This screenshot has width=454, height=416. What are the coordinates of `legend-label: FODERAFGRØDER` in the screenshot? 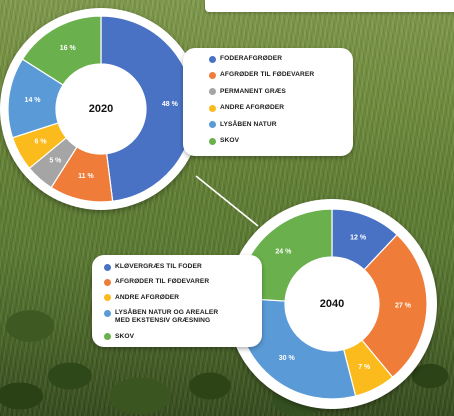 It's located at (251, 58).